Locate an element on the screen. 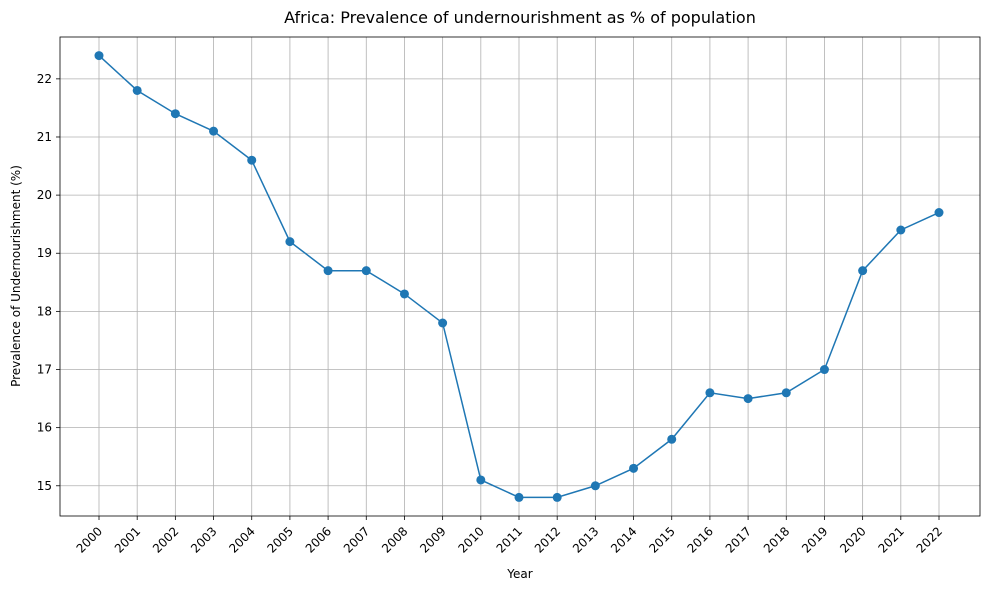 Image resolution: width=989 pixels, height=590 pixels. x-axis-label: Year is located at coordinates (519, 574).